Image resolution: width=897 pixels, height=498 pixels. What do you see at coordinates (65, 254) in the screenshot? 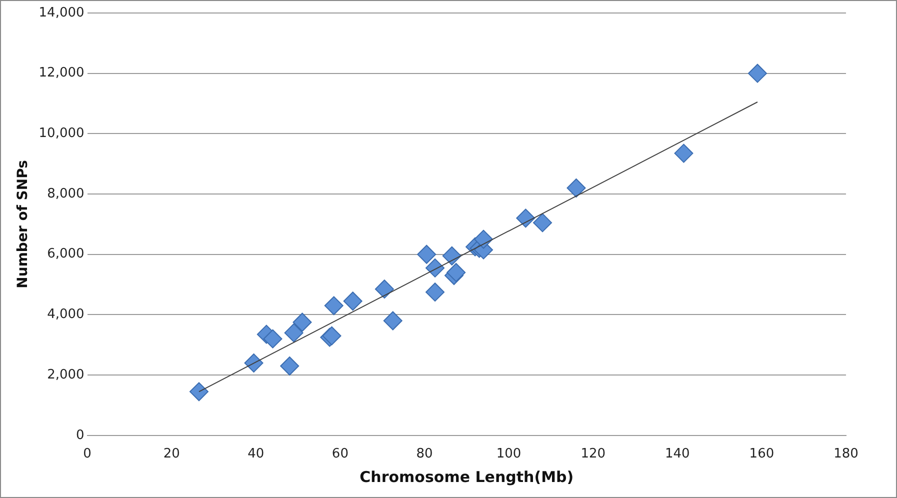
I see `y-tick-label: 6,000` at bounding box center [65, 254].